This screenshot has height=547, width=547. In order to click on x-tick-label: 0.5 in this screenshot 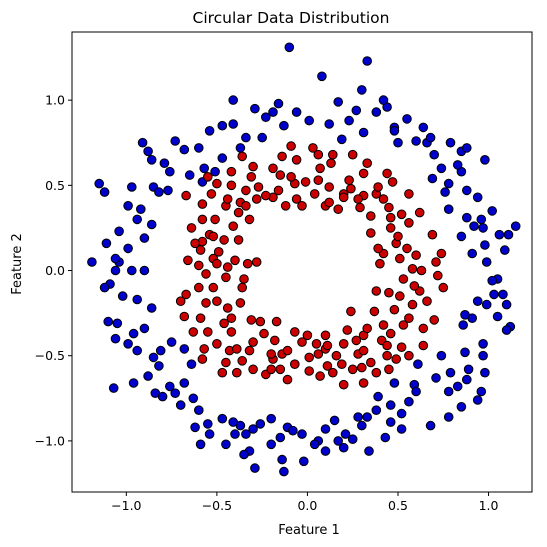, I will do `click(398, 505)`.